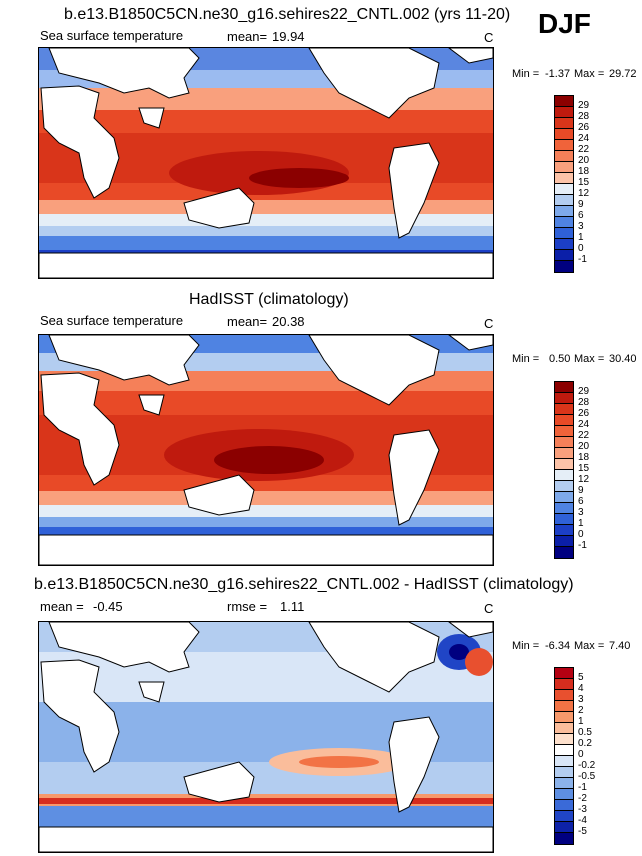 The width and height of the screenshot is (642, 856). I want to click on panel2-max-label: Max =, so click(589, 359).